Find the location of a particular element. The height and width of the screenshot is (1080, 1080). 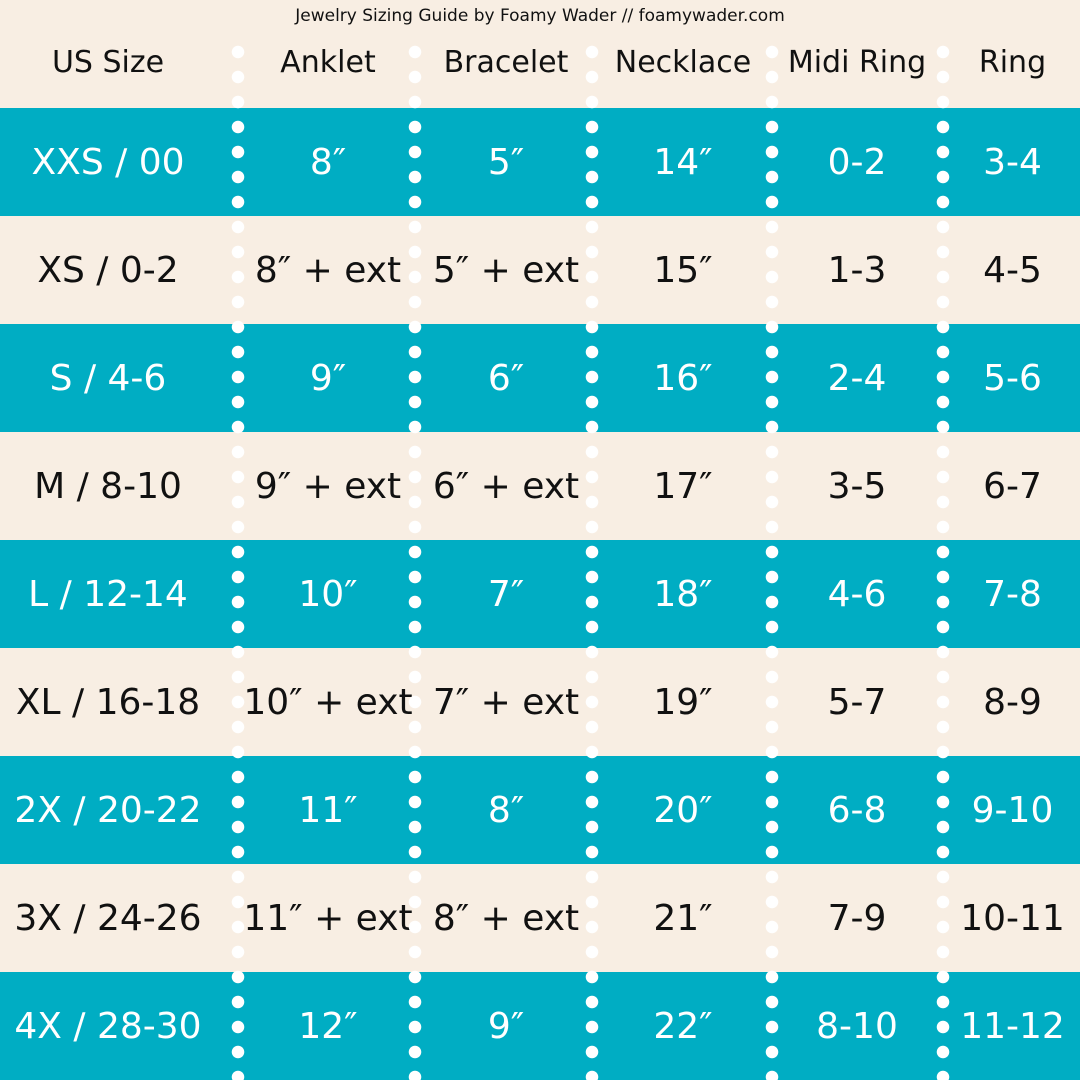

cell-us-size: 4X / 28-30 is located at coordinates (108, 1026).